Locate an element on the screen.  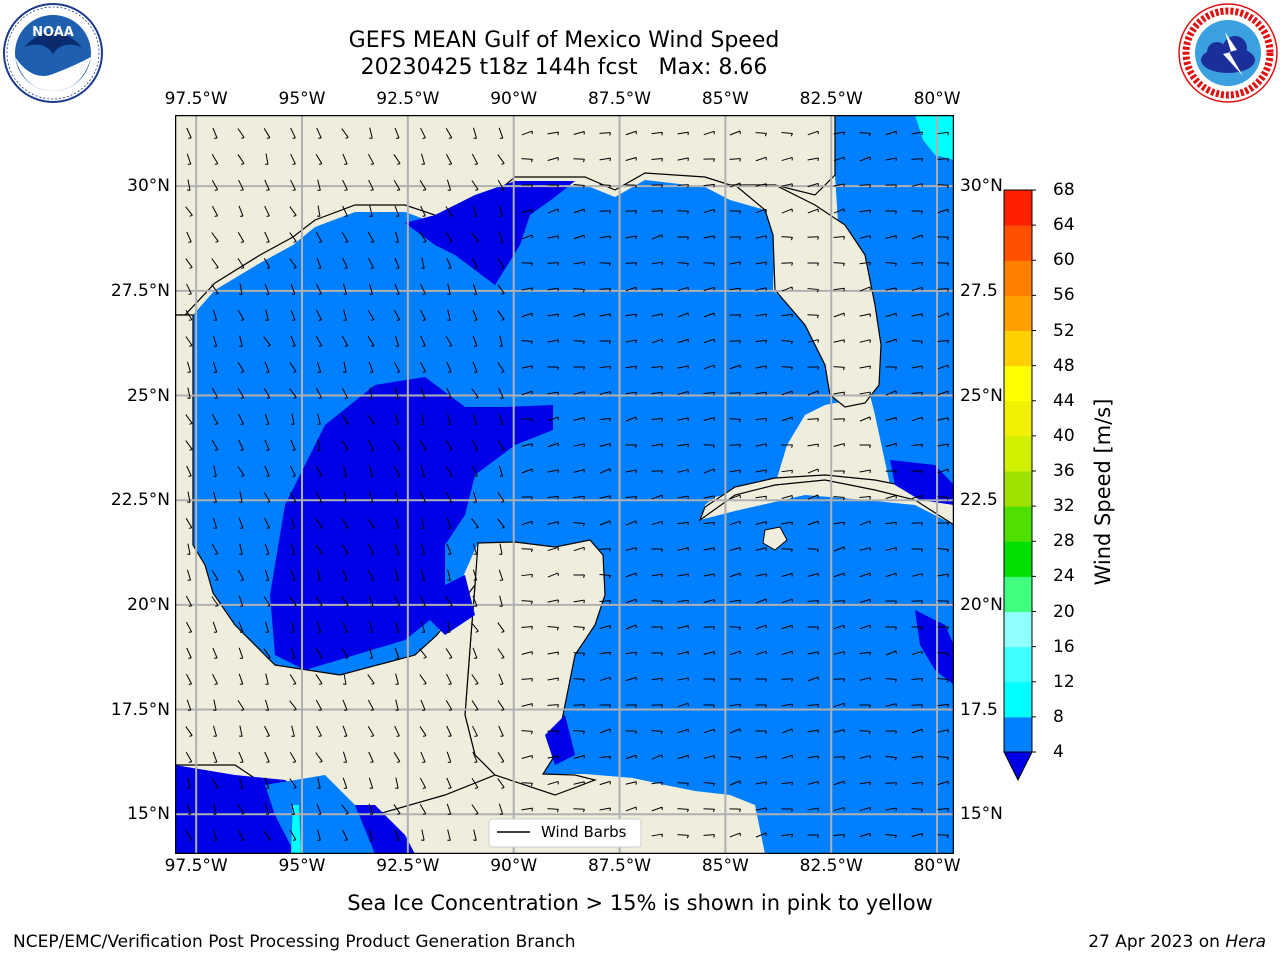
colorbar-segment is located at coordinates (1018, 453).